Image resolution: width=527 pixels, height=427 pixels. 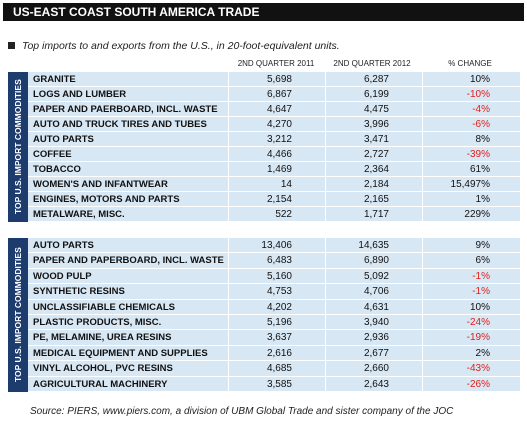 What do you see at coordinates (376, 139) in the screenshot?
I see `teu-value: 3,471` at bounding box center [376, 139].